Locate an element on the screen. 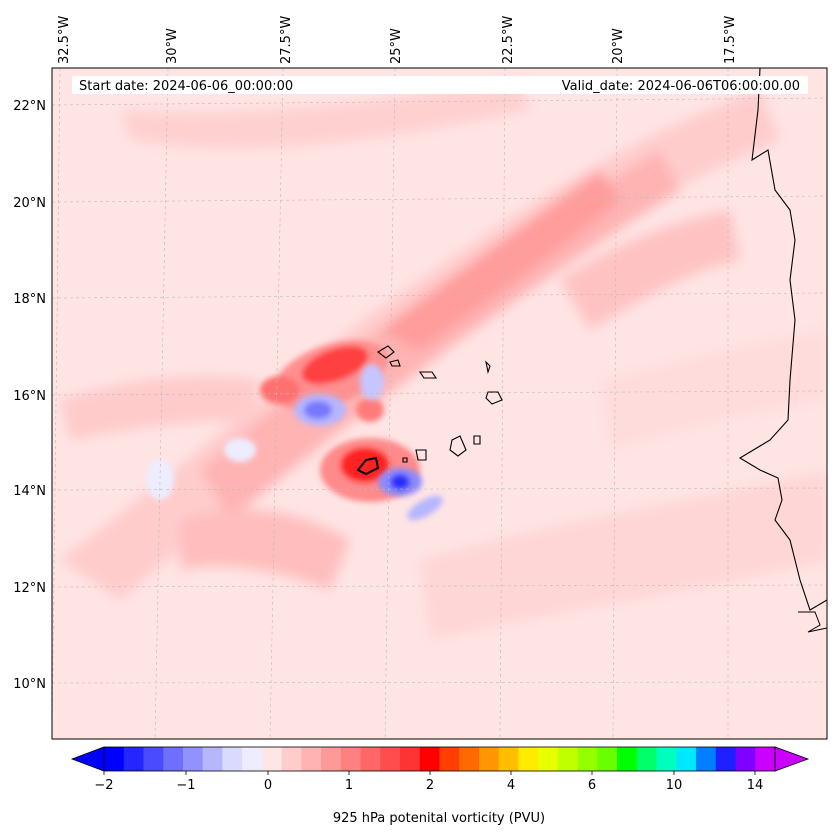 The width and height of the screenshot is (837, 836). lon-label: 32.5°W is located at coordinates (64, 40).